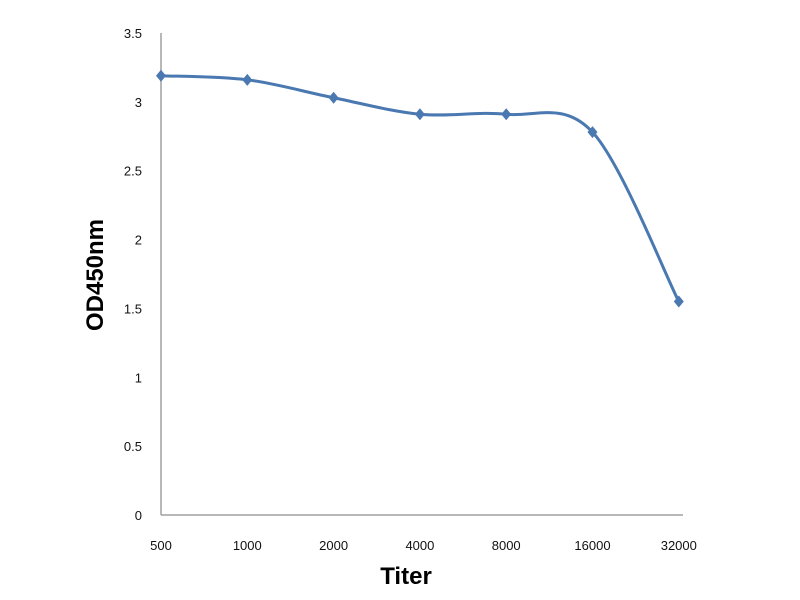 Image resolution: width=800 pixels, height=600 pixels. Describe the element at coordinates (133, 308) in the screenshot. I see `y-tick-label: 1.5` at that location.